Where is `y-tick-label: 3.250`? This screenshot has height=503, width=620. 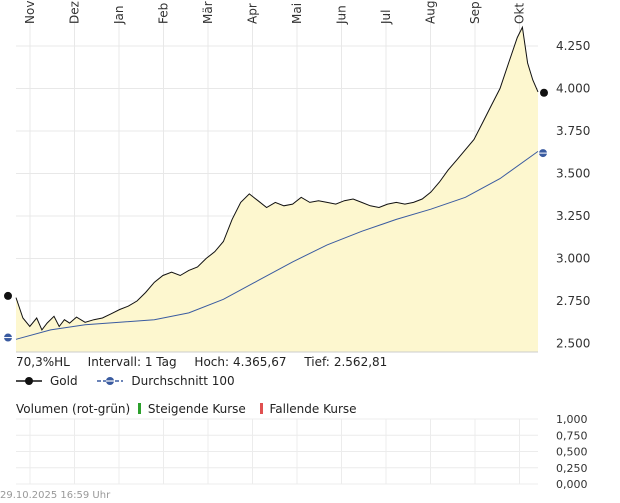 y-tick-label: 3.250 is located at coordinates (573, 216).